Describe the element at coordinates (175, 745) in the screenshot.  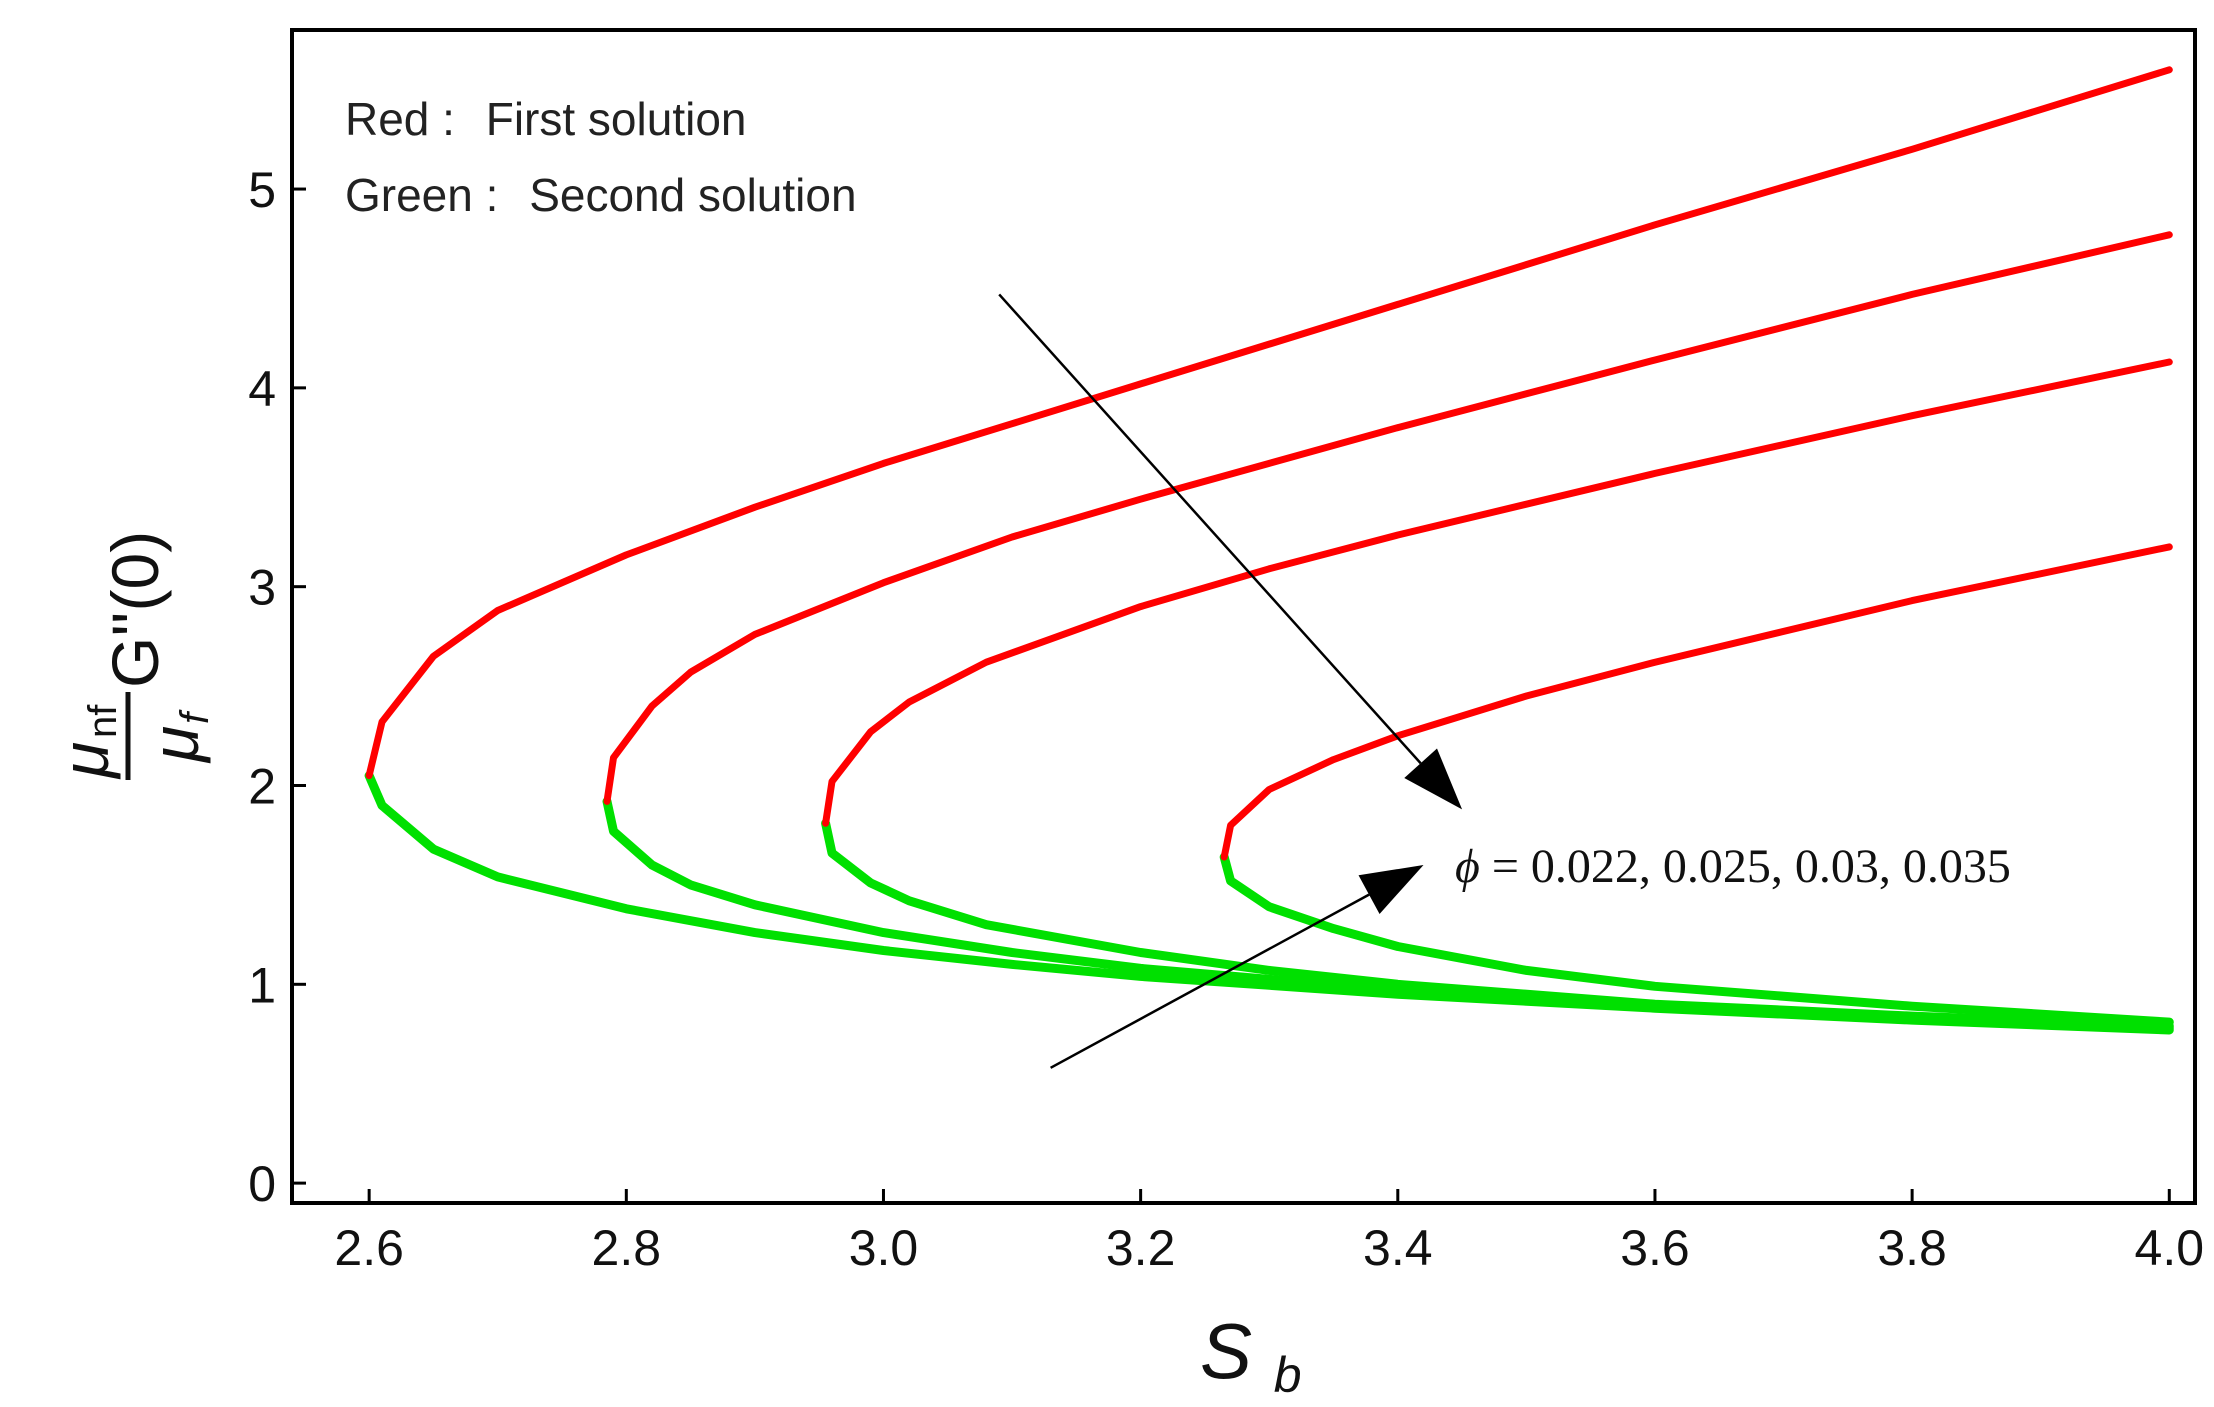
I see `y-label-den-main: μ` at that location.